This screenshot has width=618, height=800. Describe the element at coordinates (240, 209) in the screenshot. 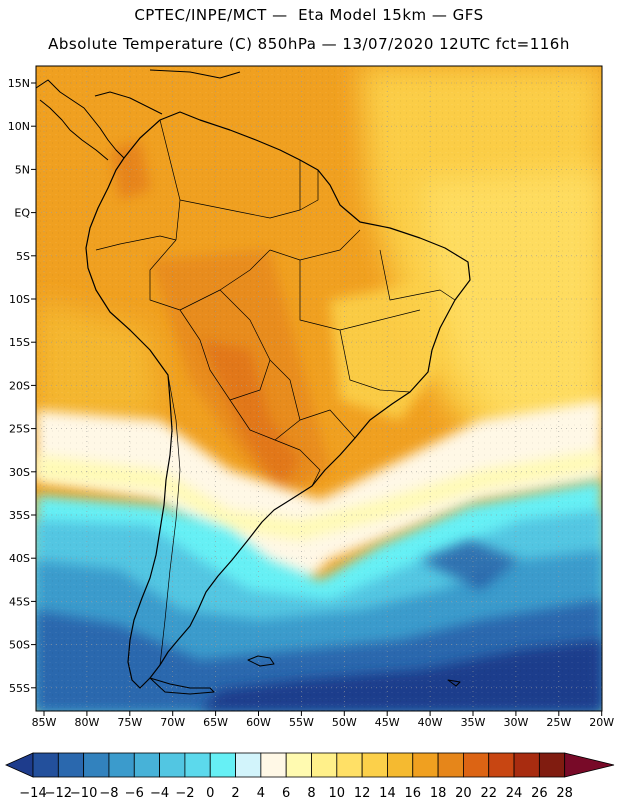

I see `border-venezuela-brazil` at that location.